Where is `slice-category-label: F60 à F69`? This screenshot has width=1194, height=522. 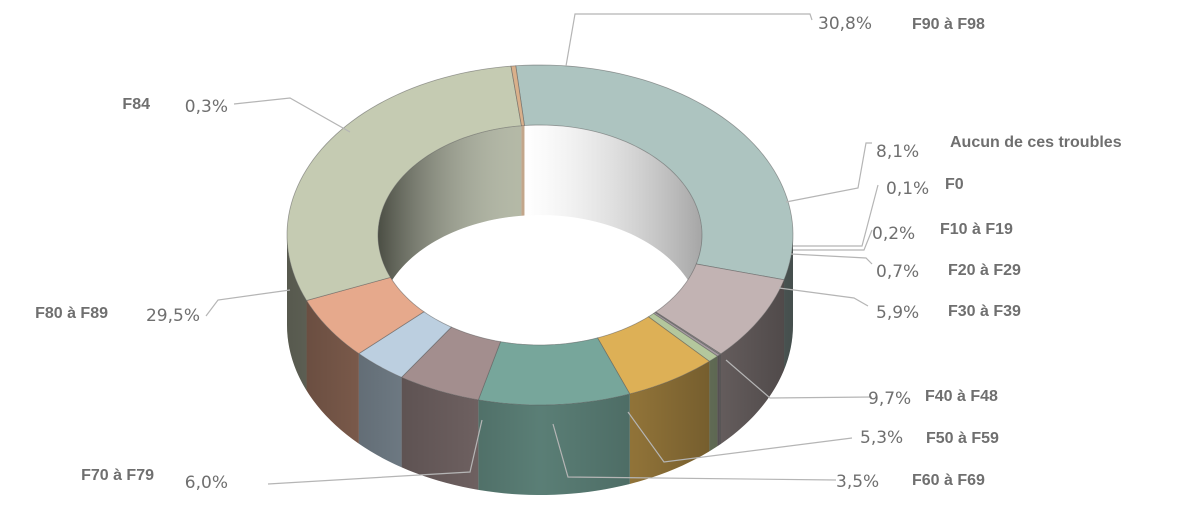
slice-category-label: F60 à F69 is located at coordinates (948, 480).